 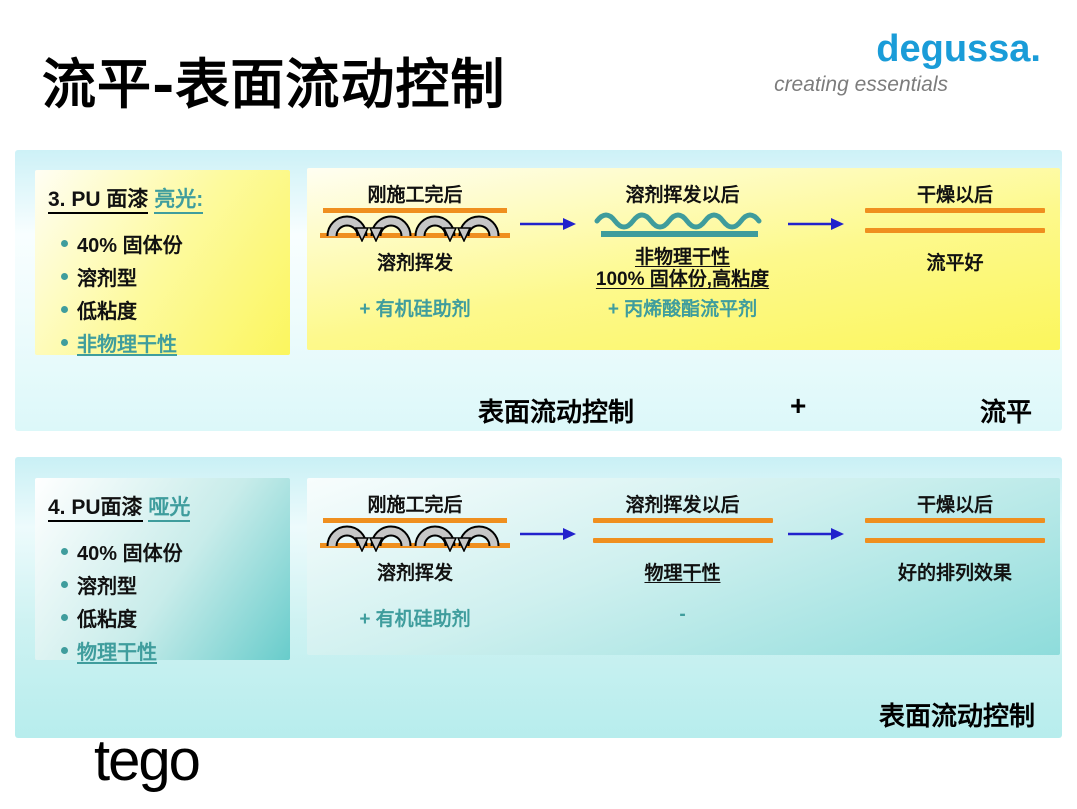 What do you see at coordinates (682, 573) in the screenshot?
I see `stage-note: 物理干性` at bounding box center [682, 573].